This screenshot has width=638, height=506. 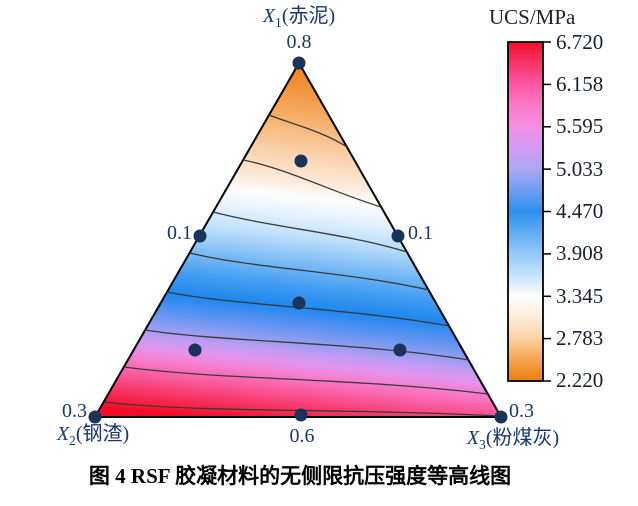 I want to click on tick-right-edge: 0.1, so click(x=420, y=233).